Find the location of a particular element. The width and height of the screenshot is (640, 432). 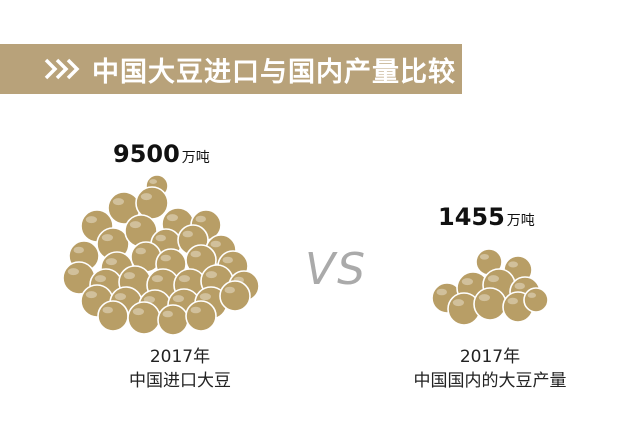

production-label: 中国国内的大豆产量 is located at coordinates (490, 381).